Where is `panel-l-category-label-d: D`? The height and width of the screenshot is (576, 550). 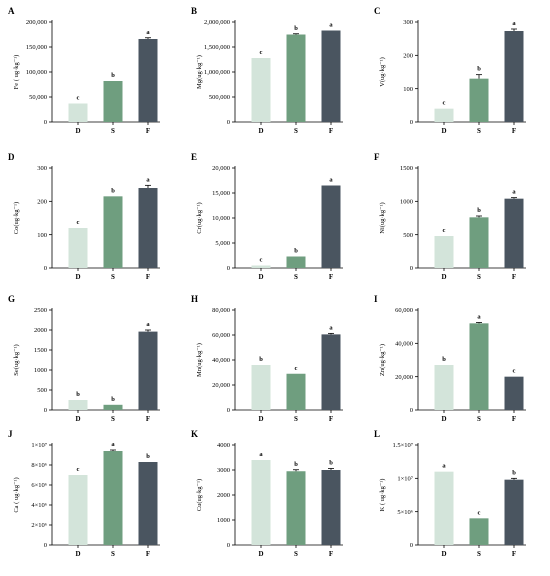 panel-l-category-label-d: D is located at coordinates (443, 554).